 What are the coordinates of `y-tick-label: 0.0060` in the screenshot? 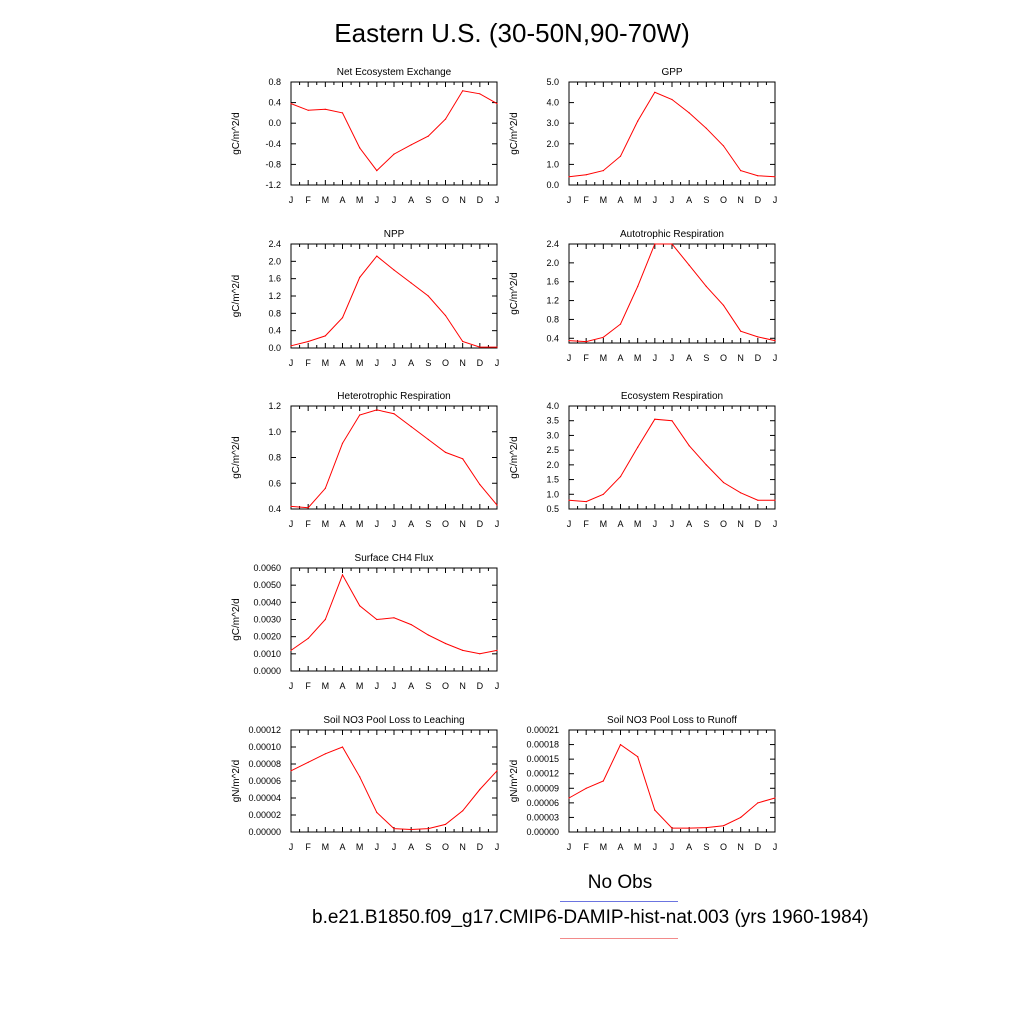 It's located at (267, 568).